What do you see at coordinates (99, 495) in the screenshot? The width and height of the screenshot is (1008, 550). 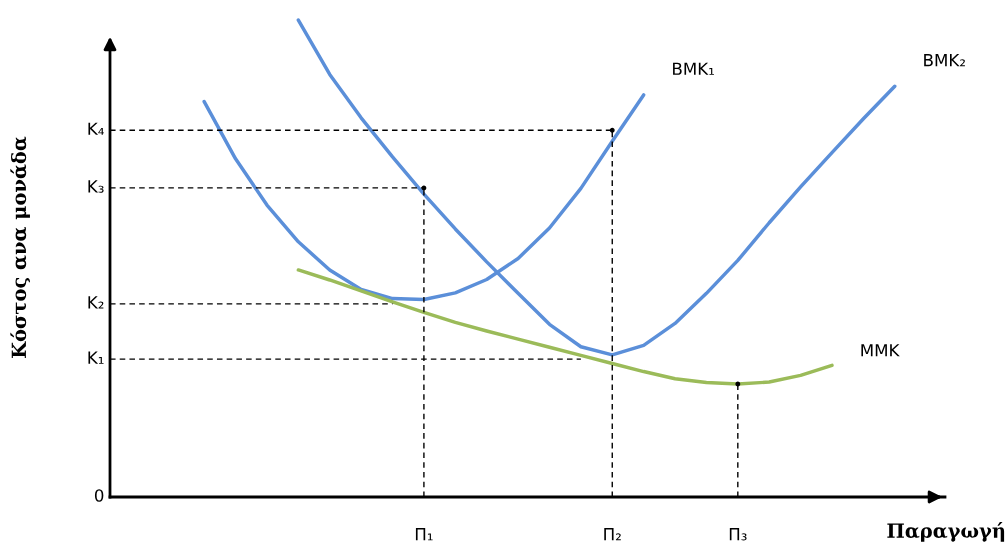 I see `text: 0` at bounding box center [99, 495].